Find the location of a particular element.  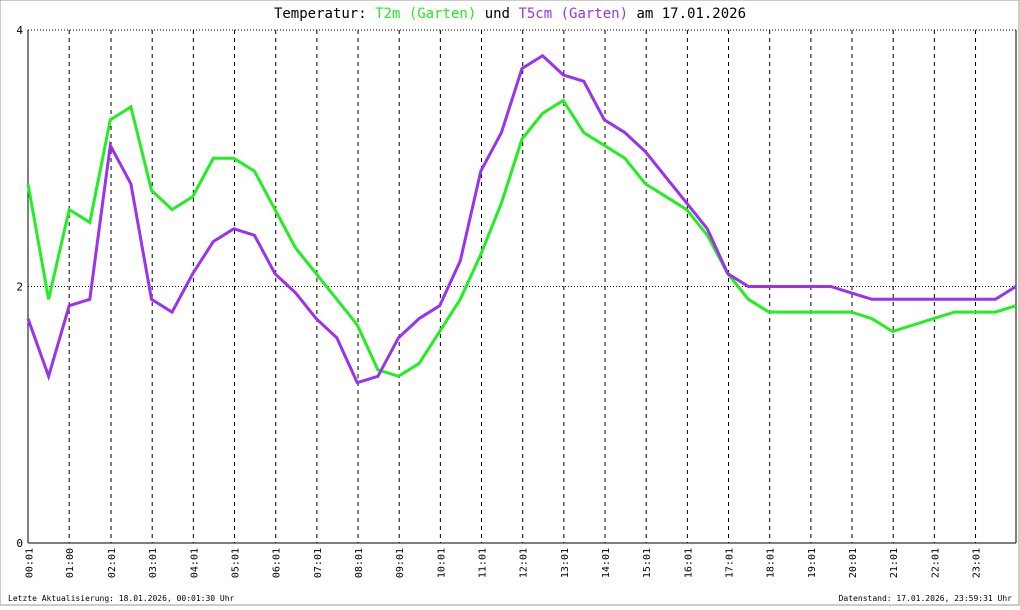

x-tick-label: 17:01 is located at coordinates (730, 563).